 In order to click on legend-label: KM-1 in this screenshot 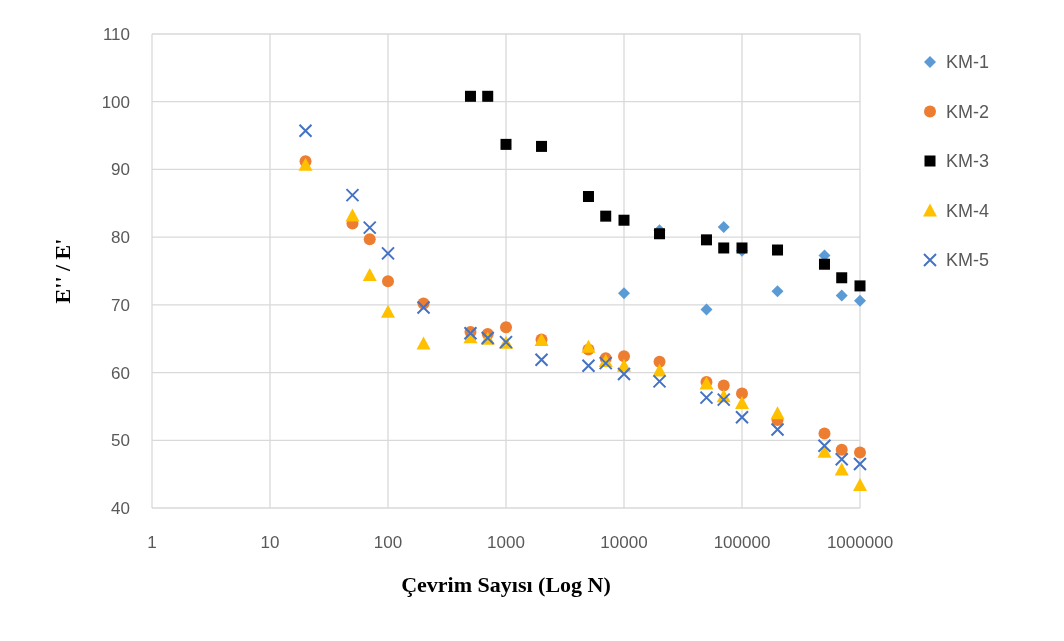, I will do `click(968, 62)`.